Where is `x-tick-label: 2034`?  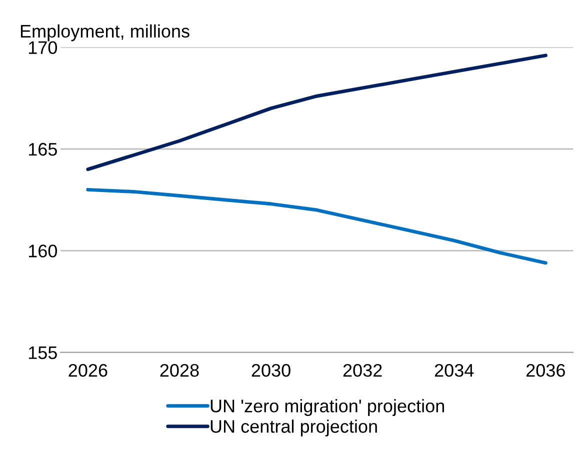 x-tick-label: 2034 is located at coordinates (454, 370).